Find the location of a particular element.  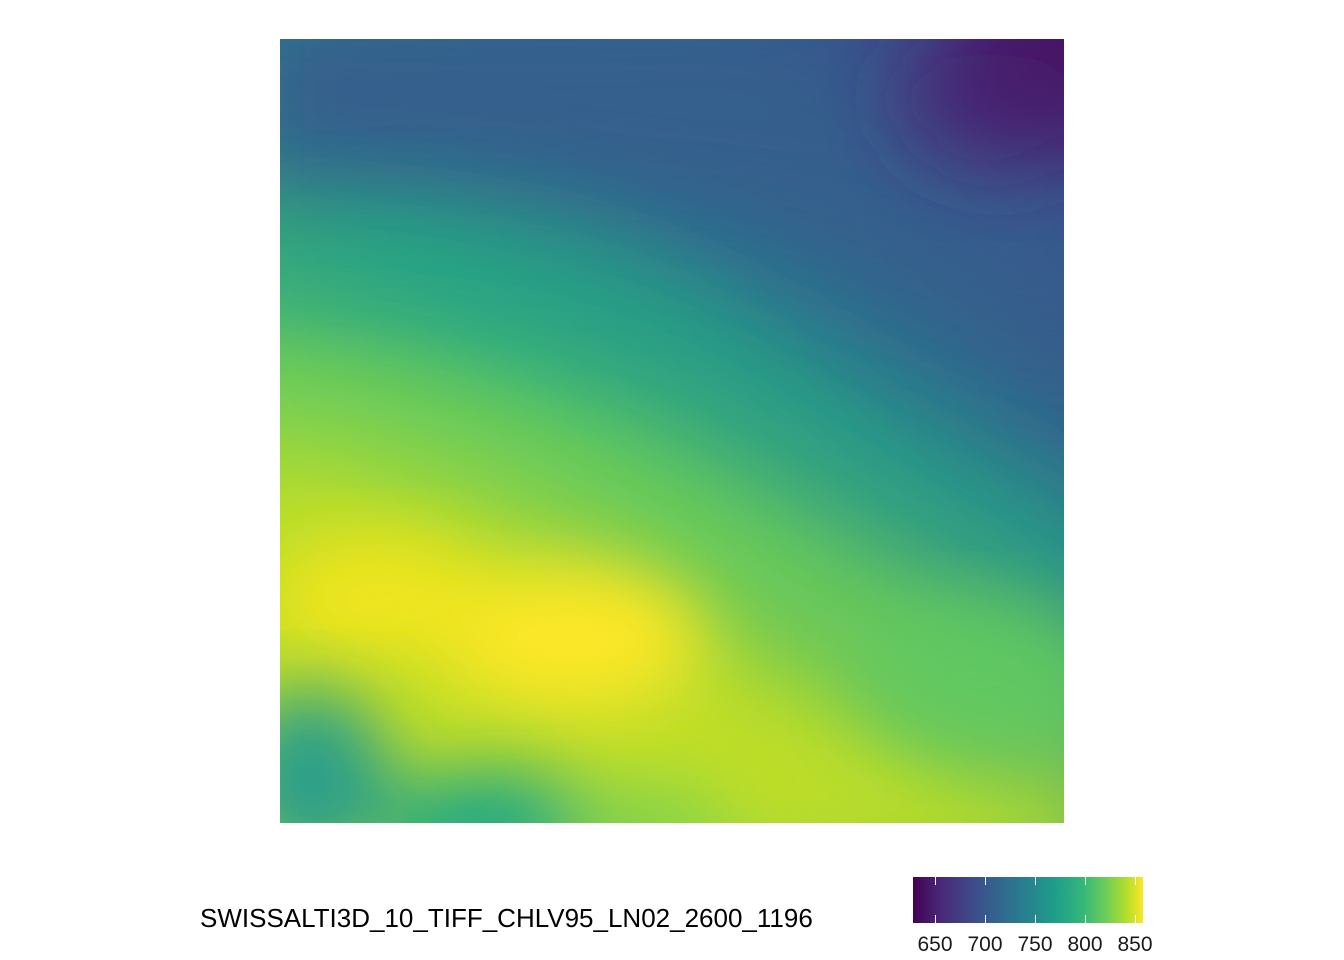

legend-colorbar is located at coordinates (1028, 900).